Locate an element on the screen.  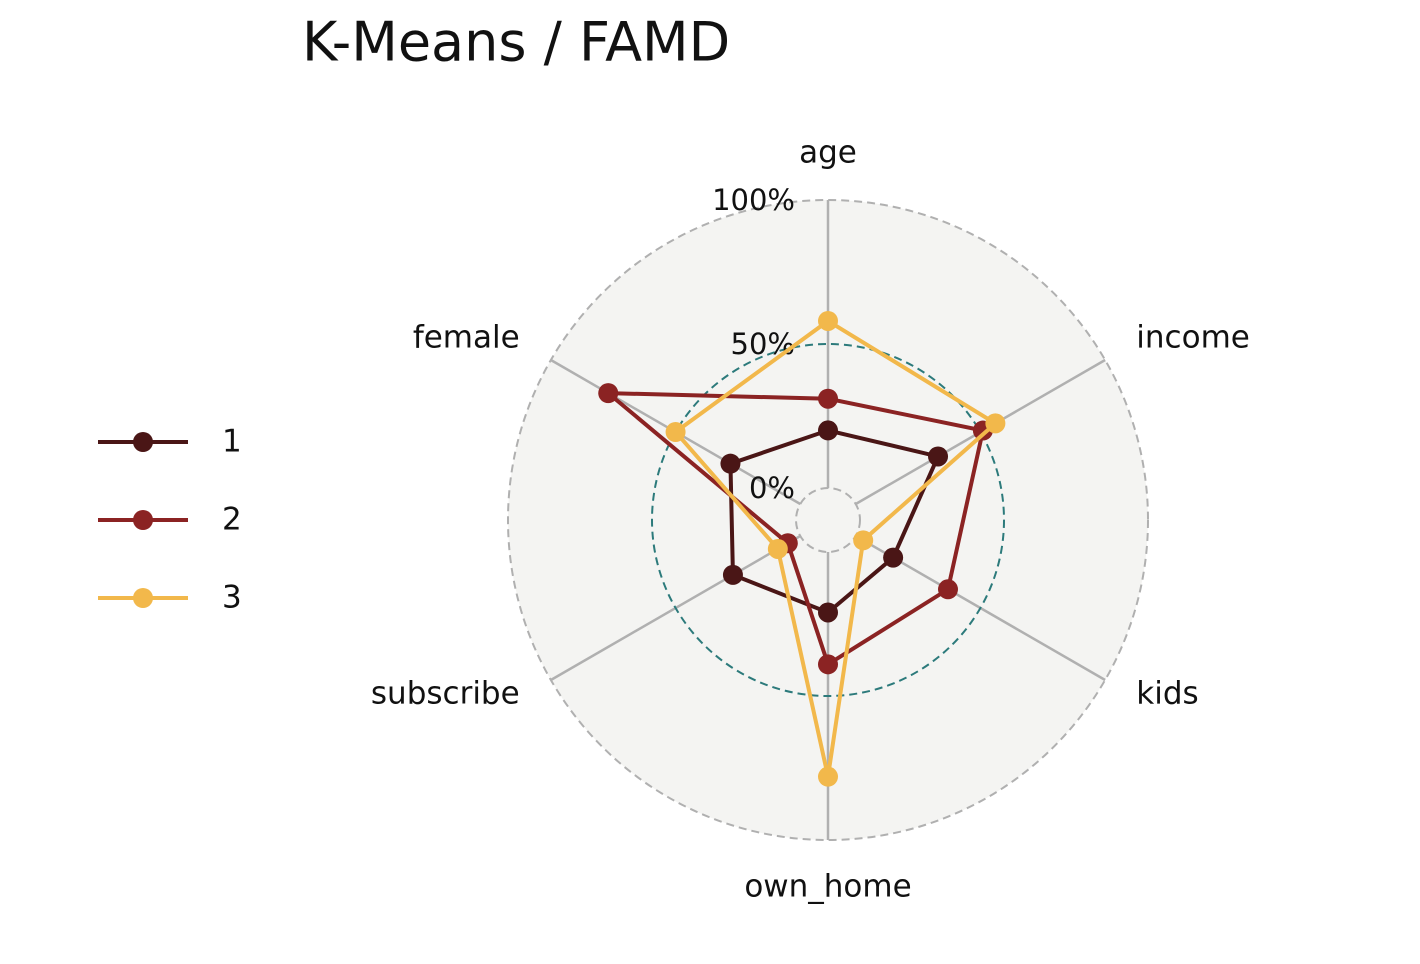
axis-label: own_home is located at coordinates (827, 887).